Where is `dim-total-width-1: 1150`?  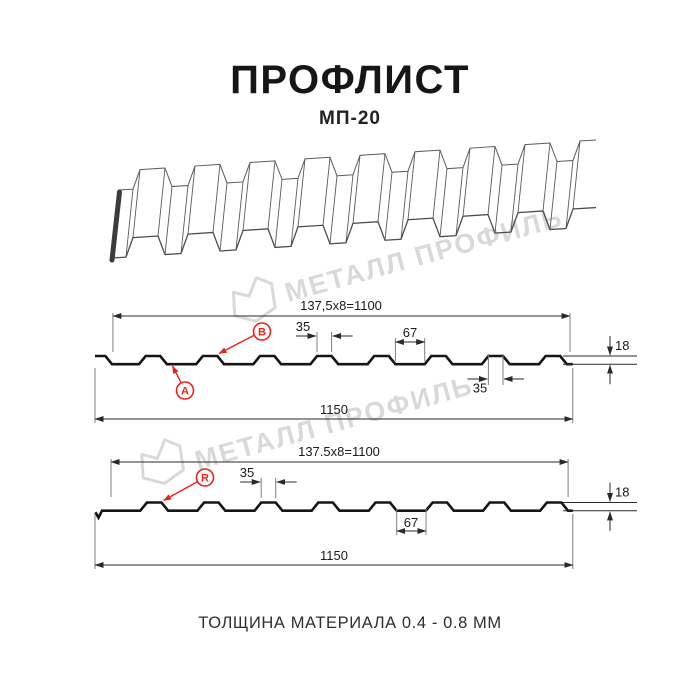
dim-total-width-1: 1150 is located at coordinates (334, 409).